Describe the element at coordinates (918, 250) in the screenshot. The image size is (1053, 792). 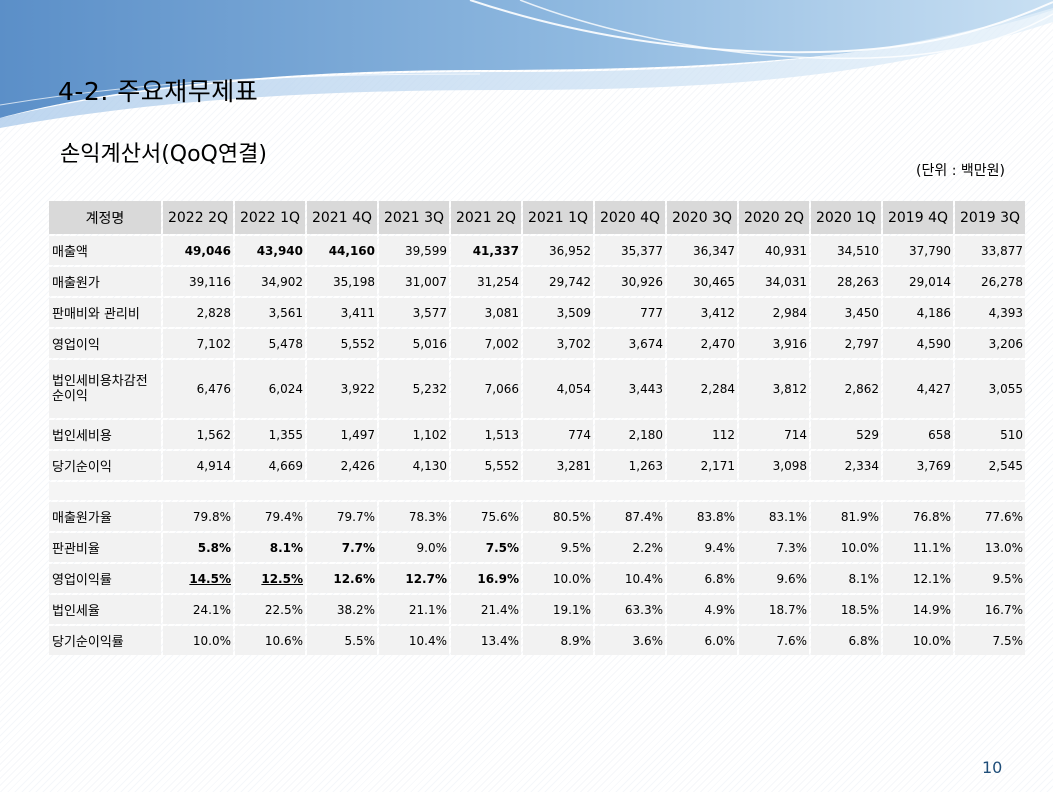
I see `value-cell: 37,790` at that location.